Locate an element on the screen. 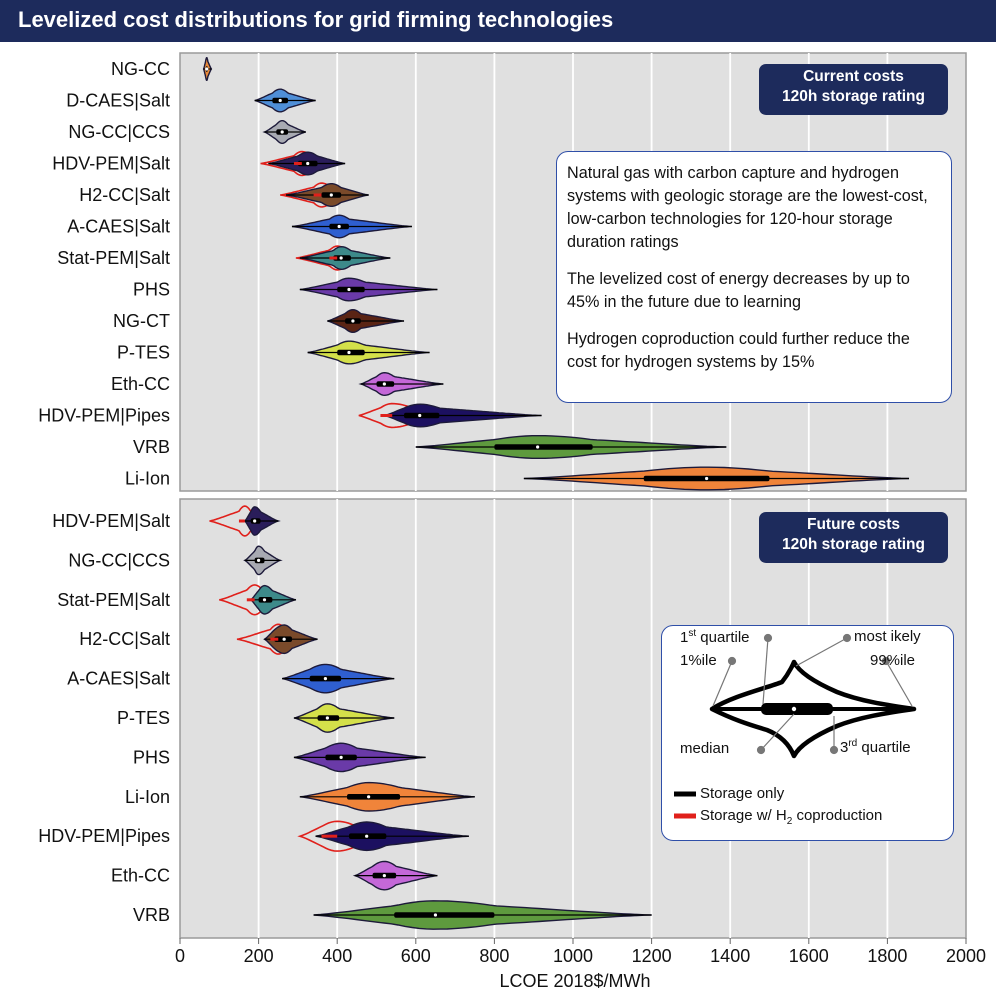 The image size is (996, 996). current-phs-median is located at coordinates (349, 289).